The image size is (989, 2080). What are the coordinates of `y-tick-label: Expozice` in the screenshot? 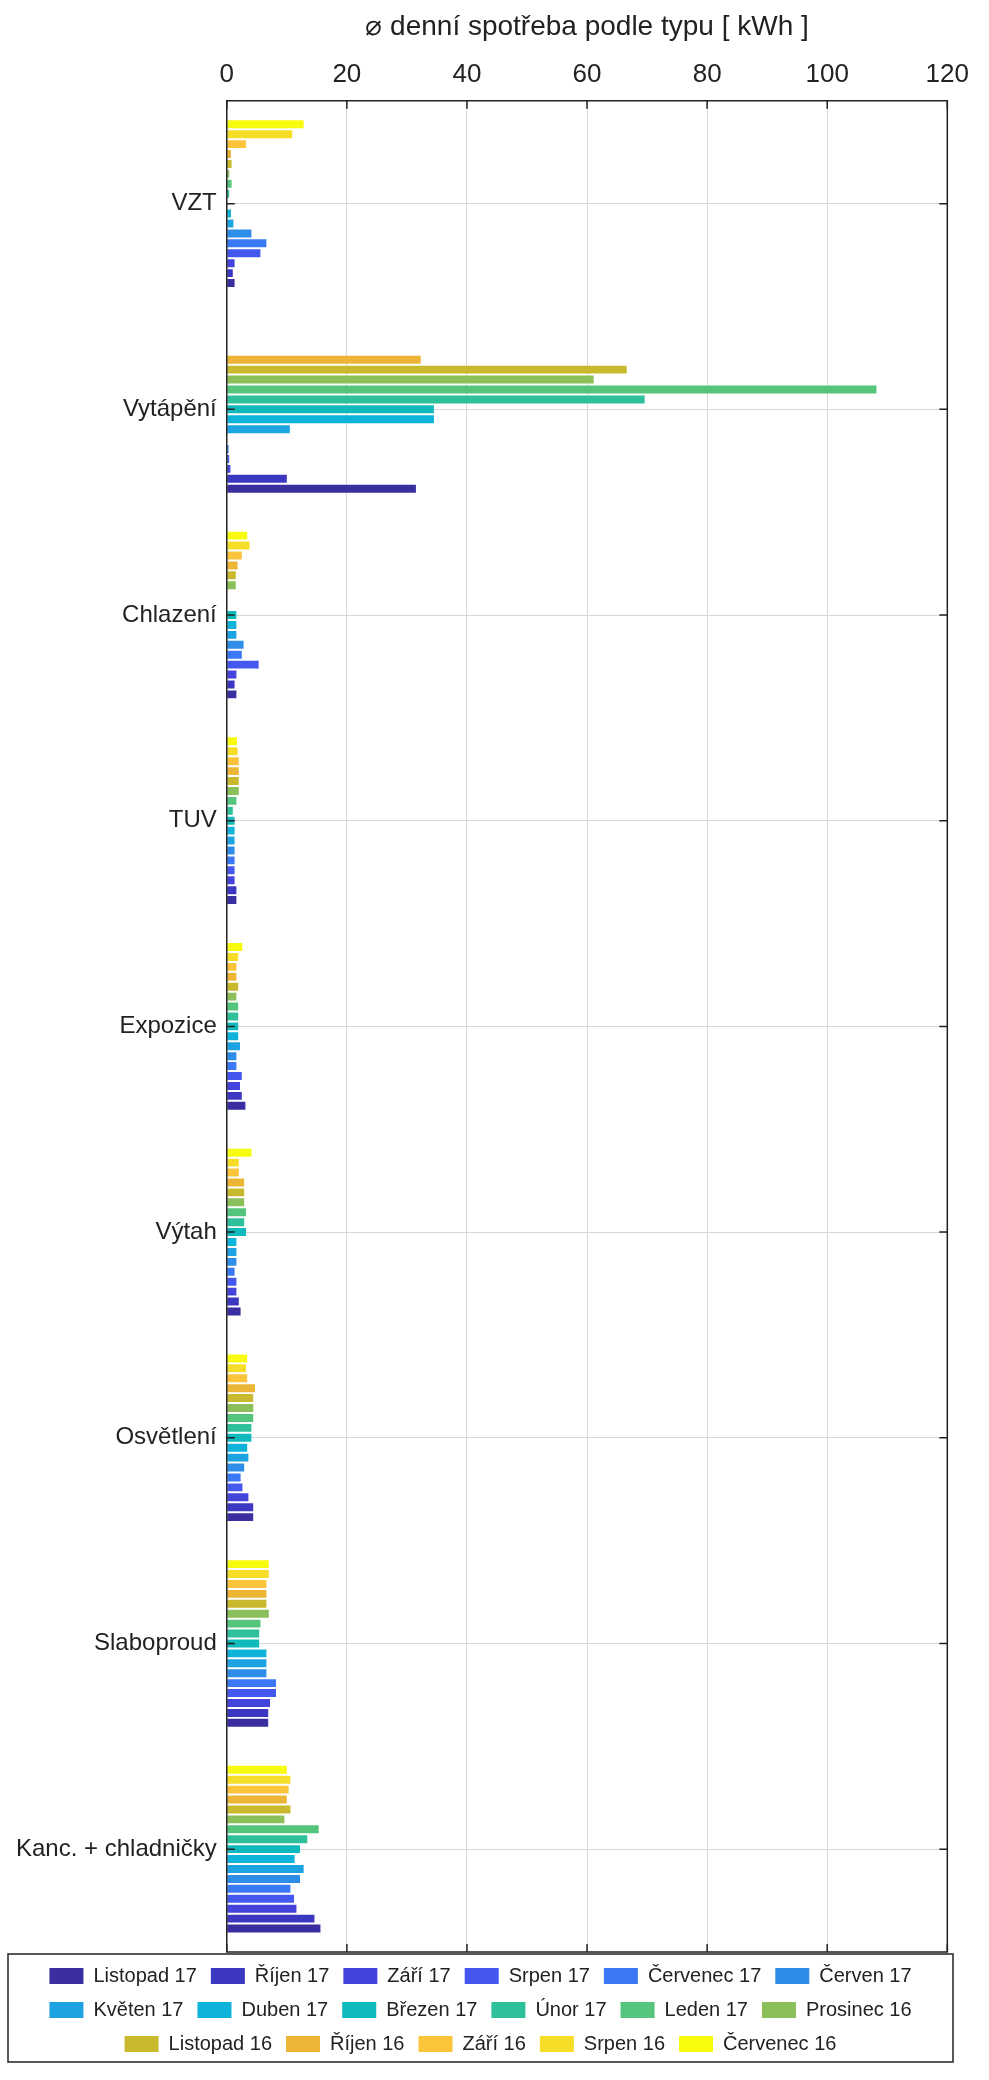 It's located at (168, 1025).